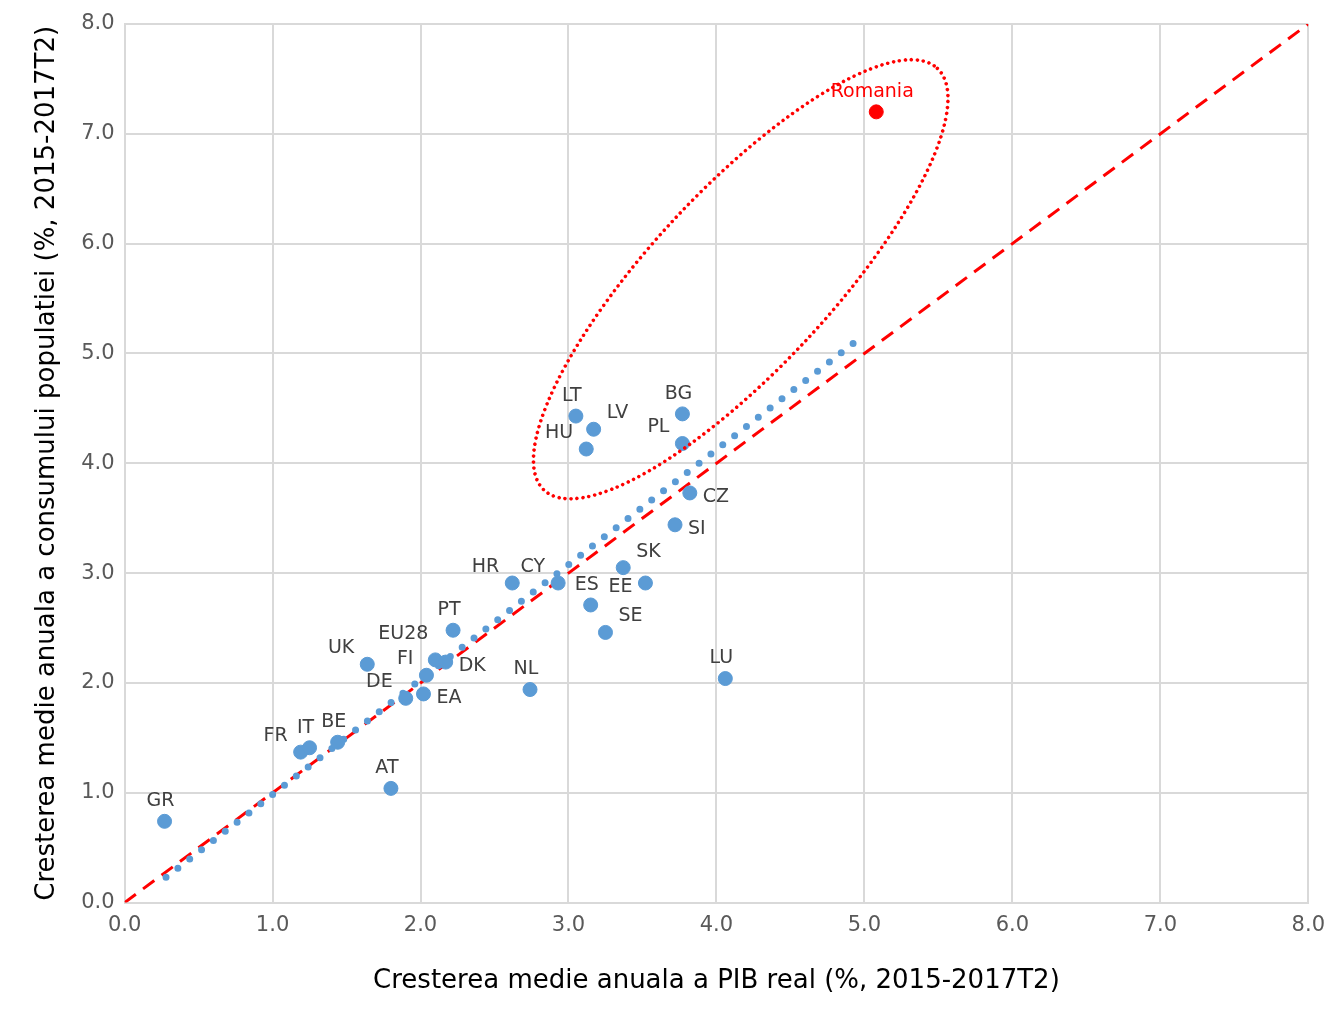 Image resolution: width=1335 pixels, height=1027 pixels. Describe the element at coordinates (572, 394) in the screenshot. I see `data-label: LT` at that location.